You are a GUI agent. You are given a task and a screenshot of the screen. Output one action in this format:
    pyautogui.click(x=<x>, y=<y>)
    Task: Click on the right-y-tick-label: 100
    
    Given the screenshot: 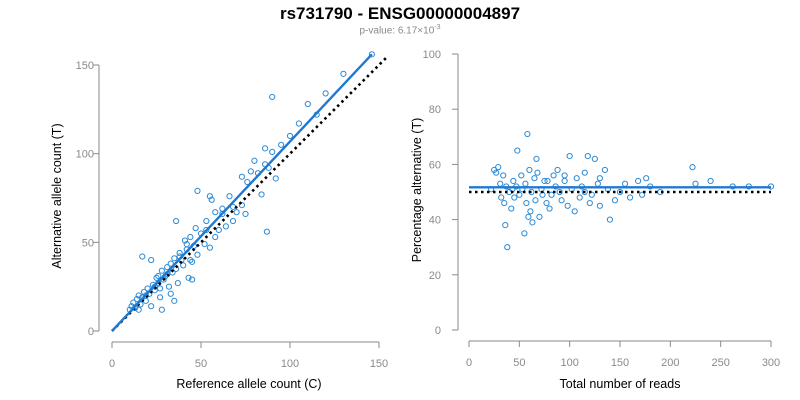 What is the action you would take?
    pyautogui.click(x=432, y=55)
    